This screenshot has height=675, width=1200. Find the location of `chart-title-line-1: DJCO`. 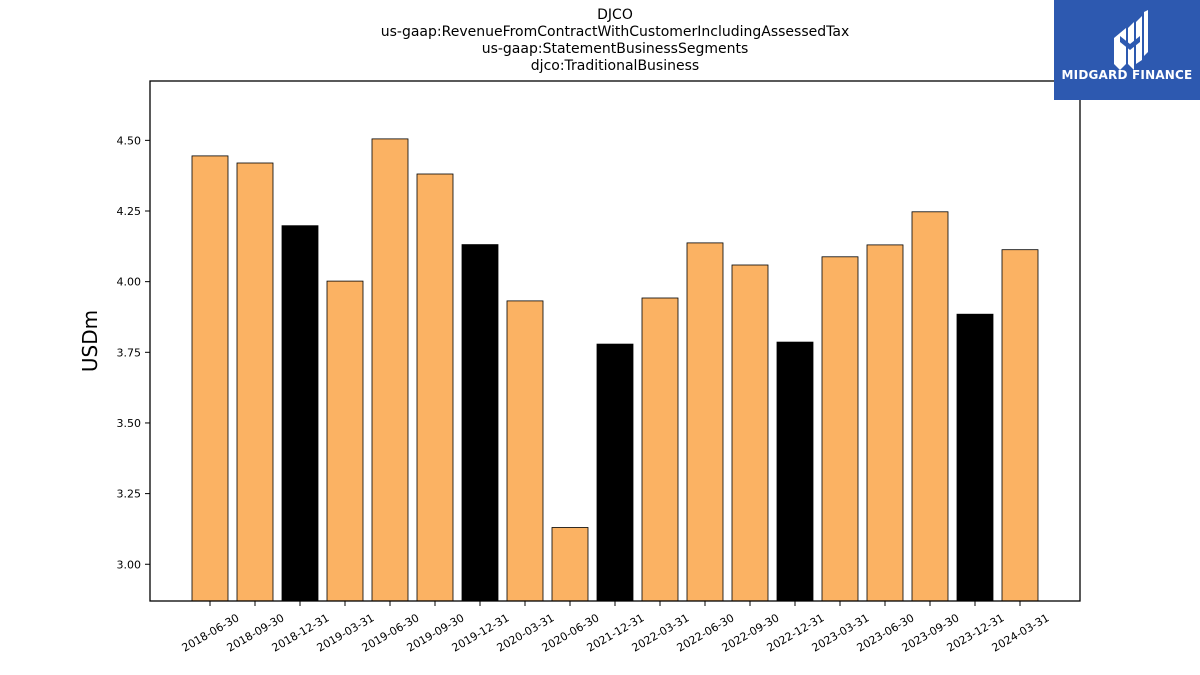

chart-title-line-1: DJCO is located at coordinates (615, 15).